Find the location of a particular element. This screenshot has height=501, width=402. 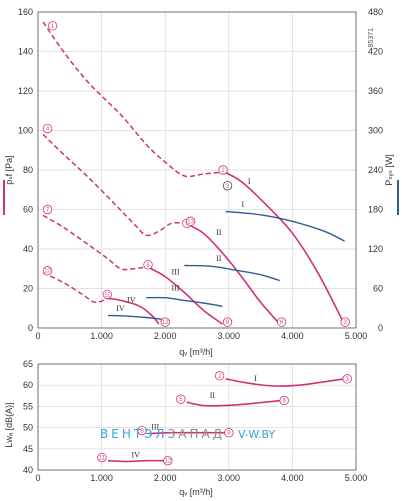

top-point-marker-8-number: 8 is located at coordinates (148, 266).